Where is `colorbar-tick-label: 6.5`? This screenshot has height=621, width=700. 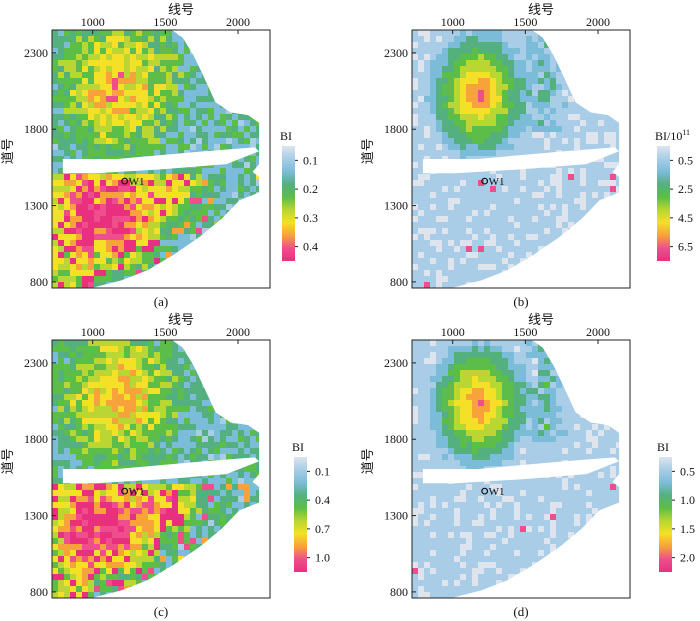
colorbar-tick-label: 6.5 is located at coordinates (685, 247).